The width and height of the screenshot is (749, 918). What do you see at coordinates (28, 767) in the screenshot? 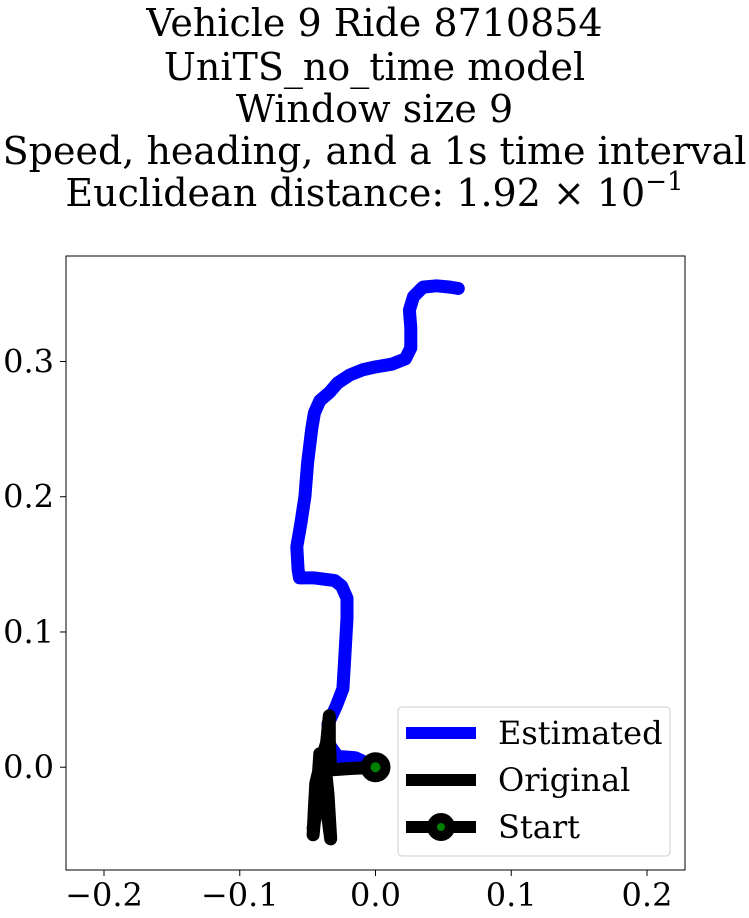
I see `y-tick-label: 0.0` at bounding box center [28, 767].